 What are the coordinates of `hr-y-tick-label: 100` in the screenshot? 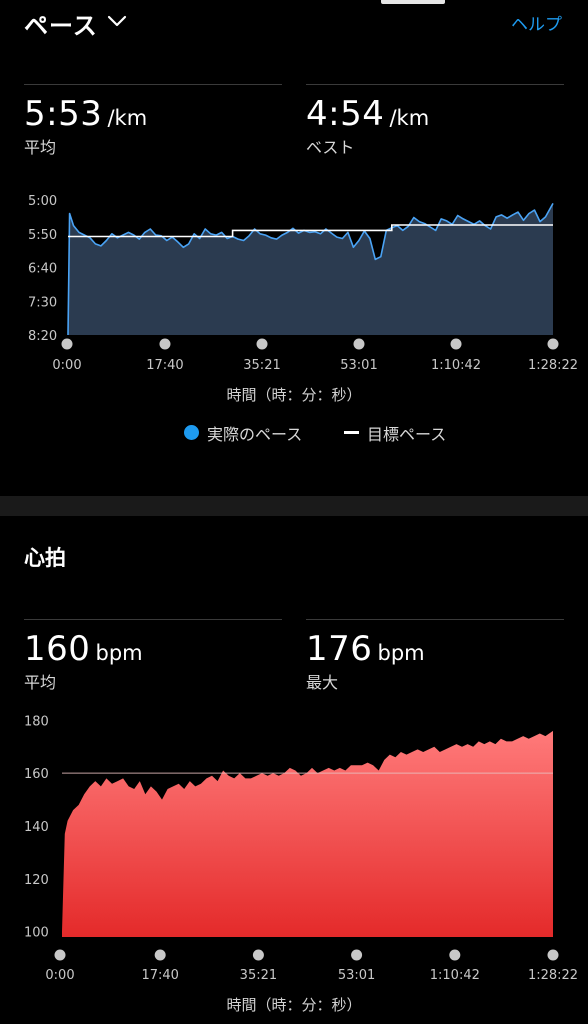 It's located at (36, 933).